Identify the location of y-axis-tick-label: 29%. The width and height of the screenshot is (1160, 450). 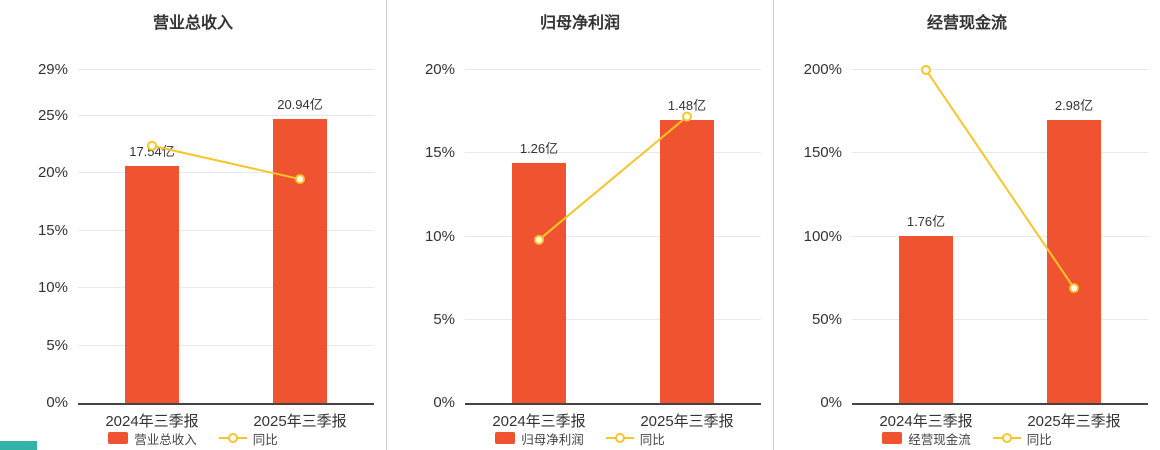
(52, 69).